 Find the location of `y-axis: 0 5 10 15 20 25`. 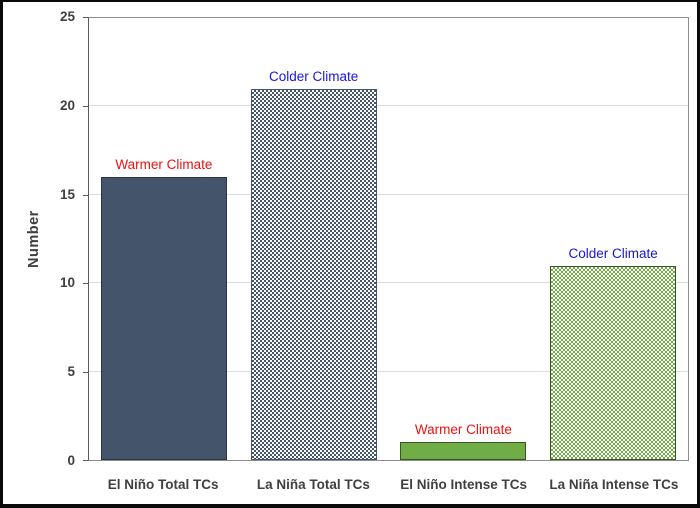

y-axis: 0 5 10 15 20 25 is located at coordinates (46, 238).